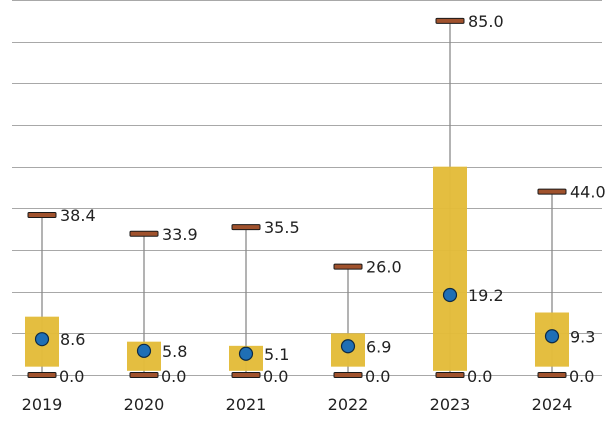 This screenshot has height=448, width=616. What do you see at coordinates (348, 320) in the screenshot?
I see `box-group-2022` at bounding box center [348, 320].